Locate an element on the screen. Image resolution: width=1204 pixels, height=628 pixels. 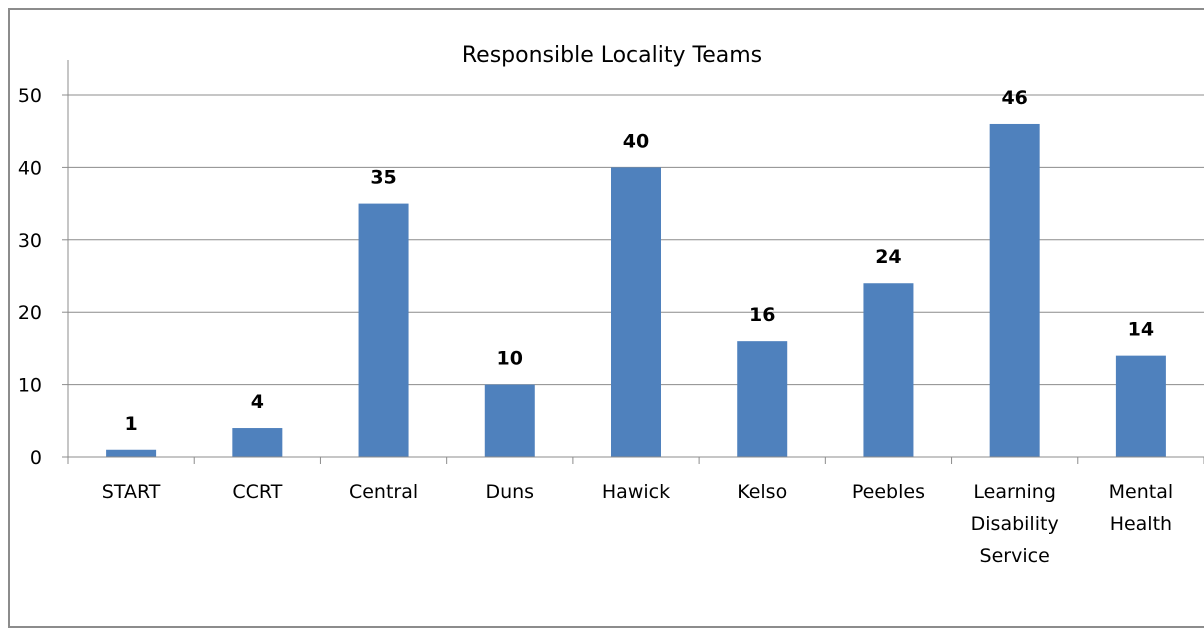
data-label: 46 is located at coordinates (1014, 98).